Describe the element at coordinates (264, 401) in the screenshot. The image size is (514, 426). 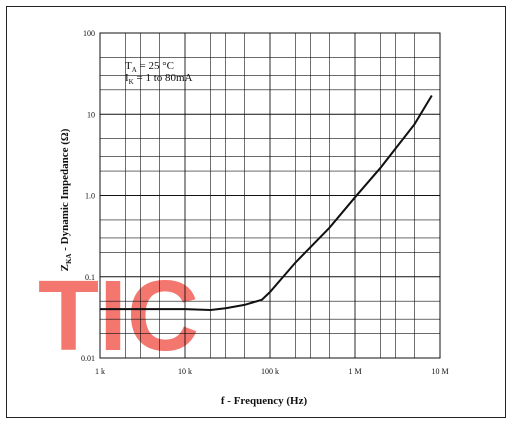
I see `x-axis-label: f - Frequency (Hz)` at that location.